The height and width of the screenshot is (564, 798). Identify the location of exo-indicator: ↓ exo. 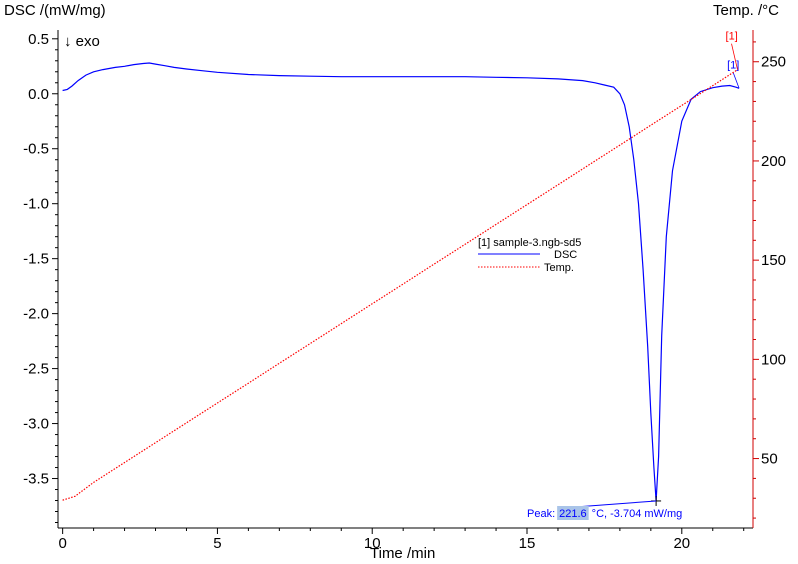
(82, 41).